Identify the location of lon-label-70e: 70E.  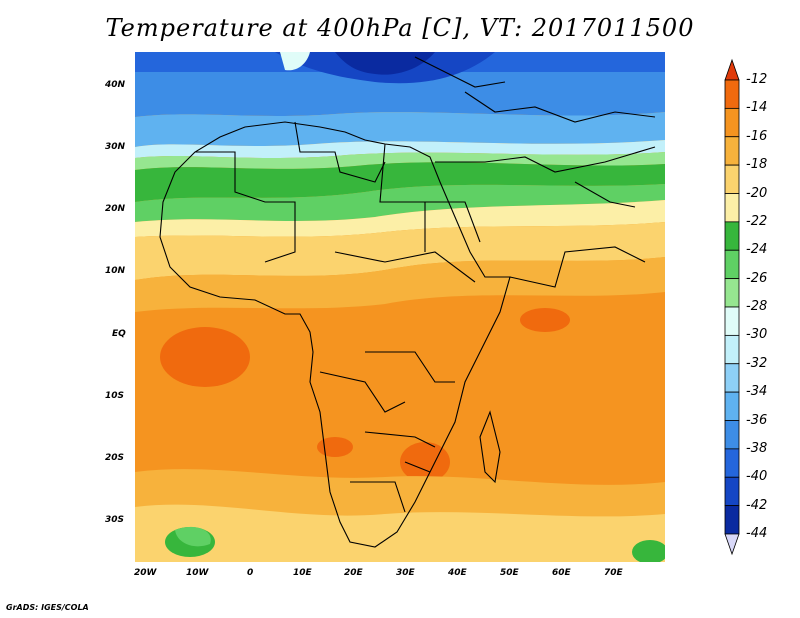
(613, 573).